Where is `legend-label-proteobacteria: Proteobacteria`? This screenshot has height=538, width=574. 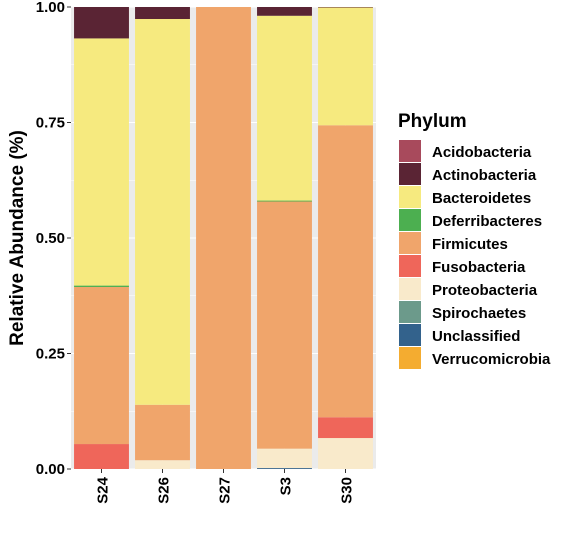
legend-label-proteobacteria: Proteobacteria is located at coordinates (485, 290).